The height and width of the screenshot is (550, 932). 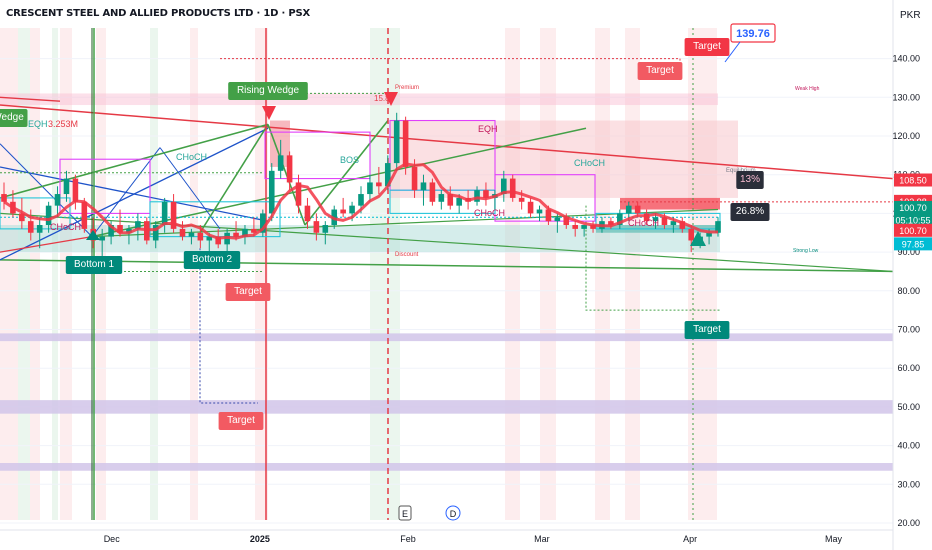 I want to click on price-tag-text: 100.70, so click(x=913, y=231).